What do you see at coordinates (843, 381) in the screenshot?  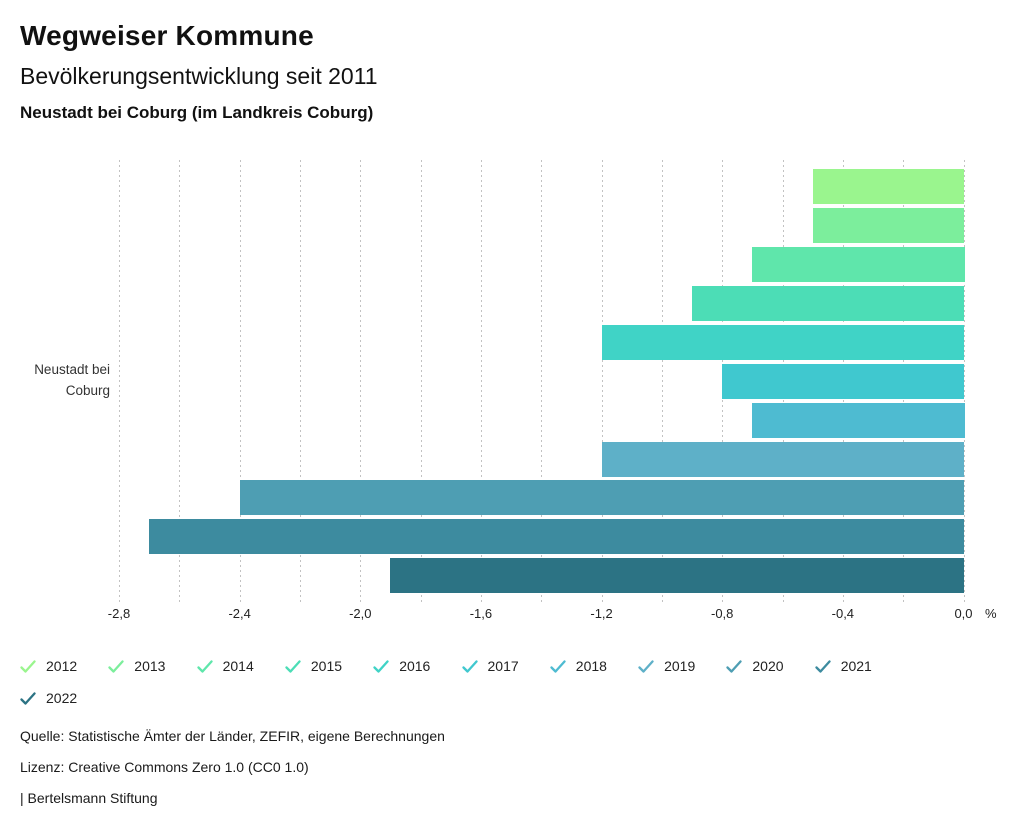 I see `bar-2017` at bounding box center [843, 381].